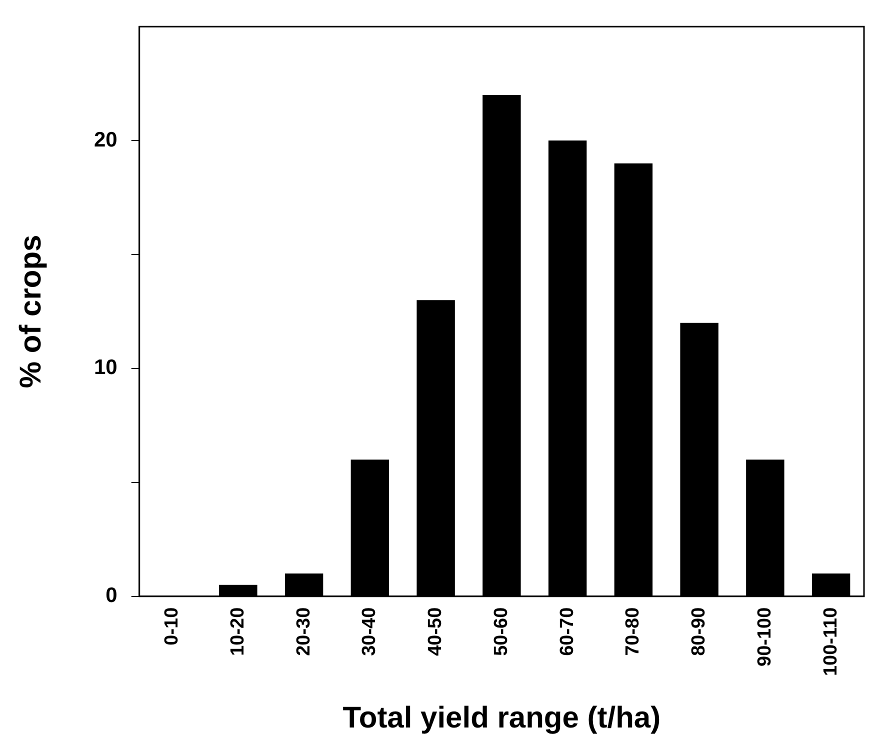  I want to click on y-tick-label: 0, so click(112, 596).